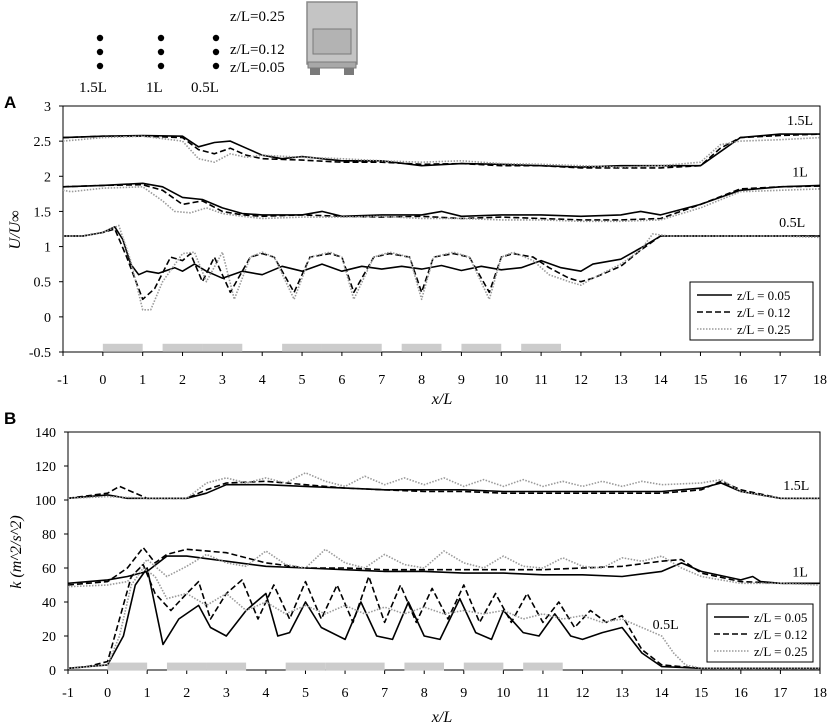 The image size is (837, 726). I want to click on height-label-0-25: z/L=0.25, so click(257, 17).